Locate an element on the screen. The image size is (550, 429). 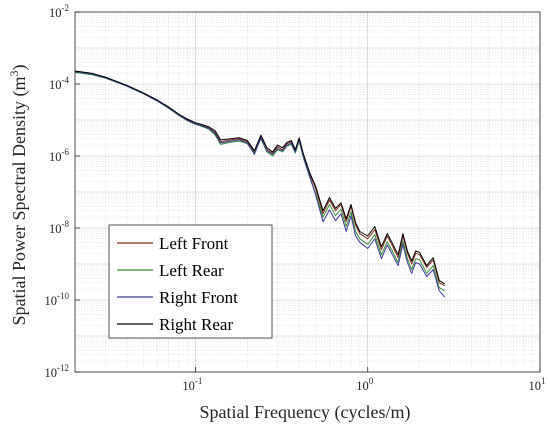
legend-box is located at coordinates (190, 281).